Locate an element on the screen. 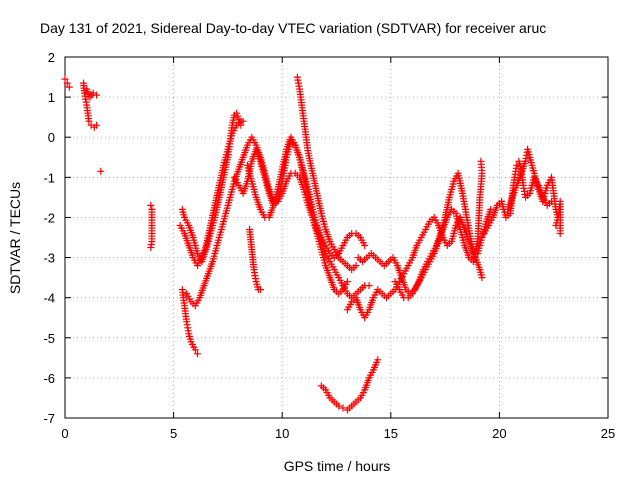  x-axis-label: GPS time / hours is located at coordinates (337, 466).